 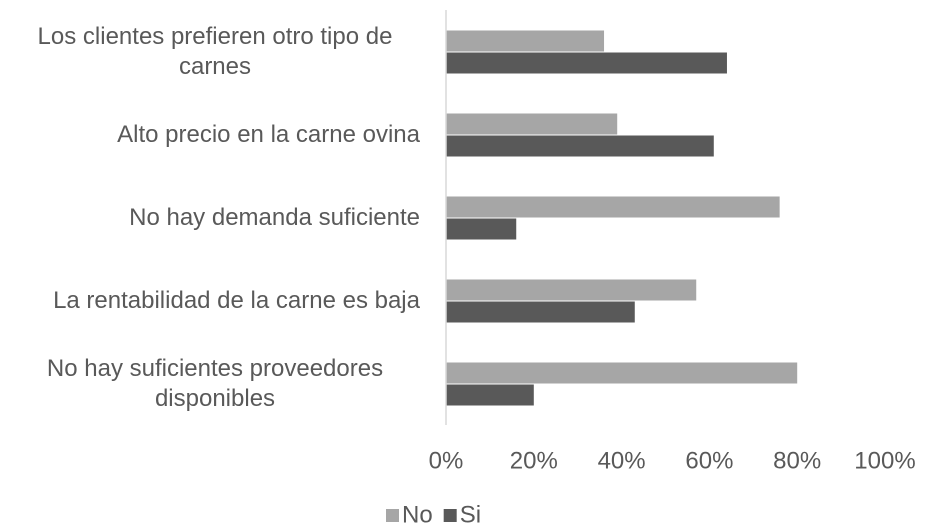 I want to click on x-tick-label: 60%, so click(x=709, y=460).